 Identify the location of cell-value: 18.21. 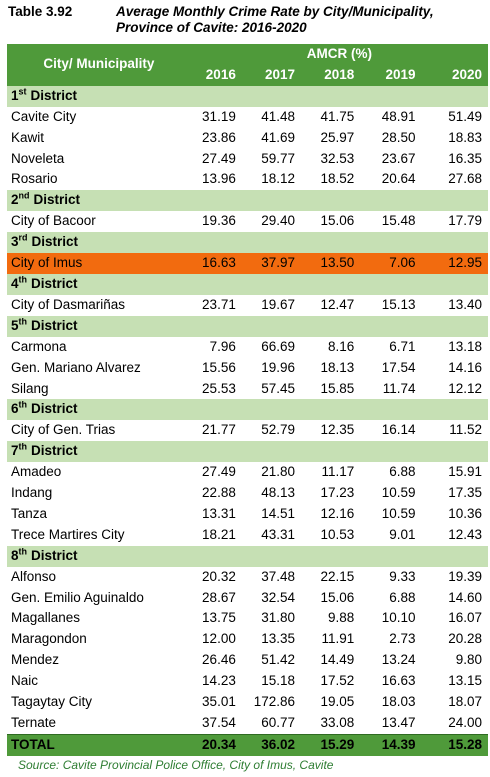
(219, 534).